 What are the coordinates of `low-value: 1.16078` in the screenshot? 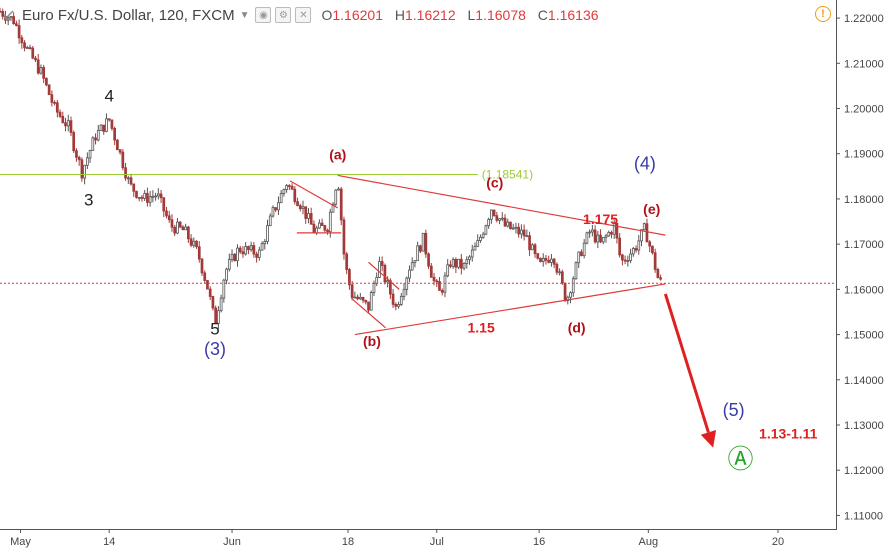 It's located at (500, 15).